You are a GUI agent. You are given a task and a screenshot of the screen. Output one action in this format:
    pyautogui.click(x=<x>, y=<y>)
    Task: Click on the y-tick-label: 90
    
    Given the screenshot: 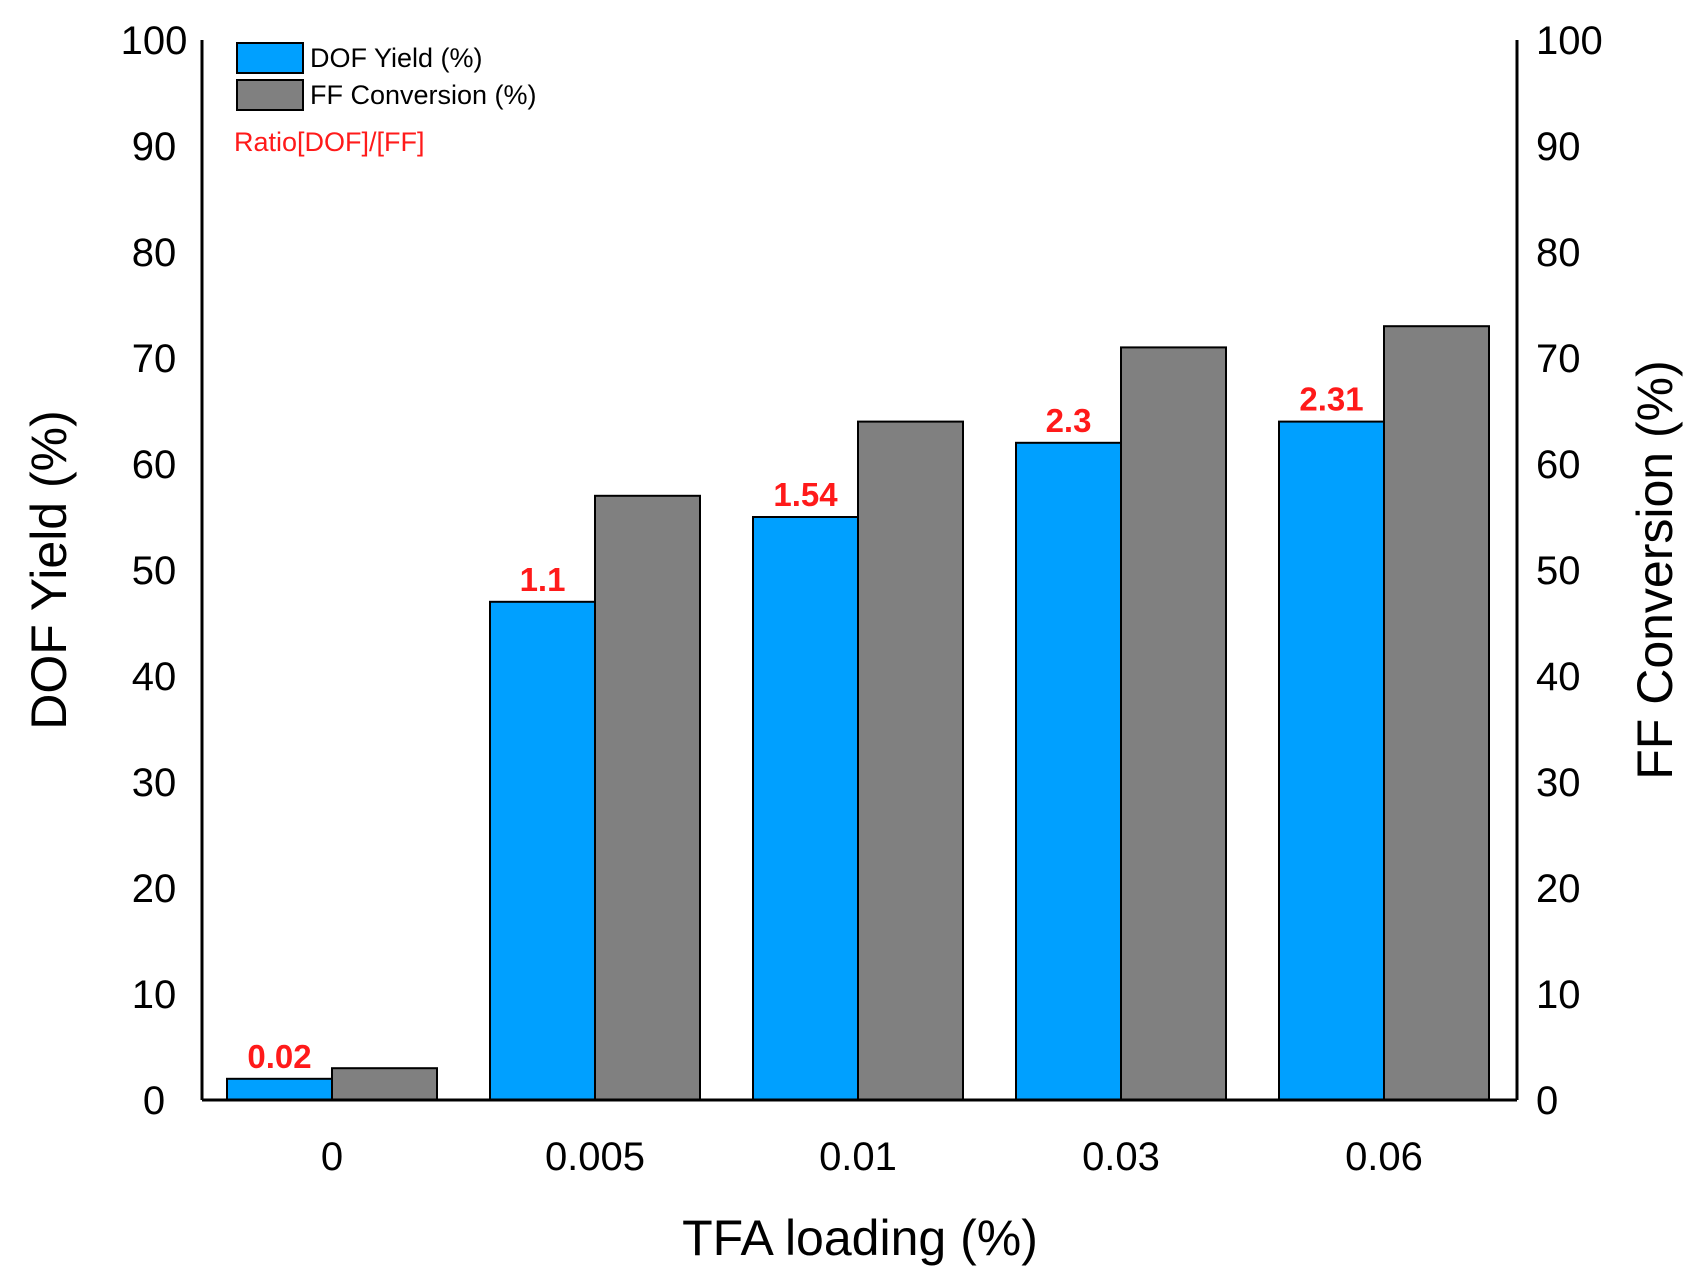 What is the action you would take?
    pyautogui.click(x=154, y=147)
    